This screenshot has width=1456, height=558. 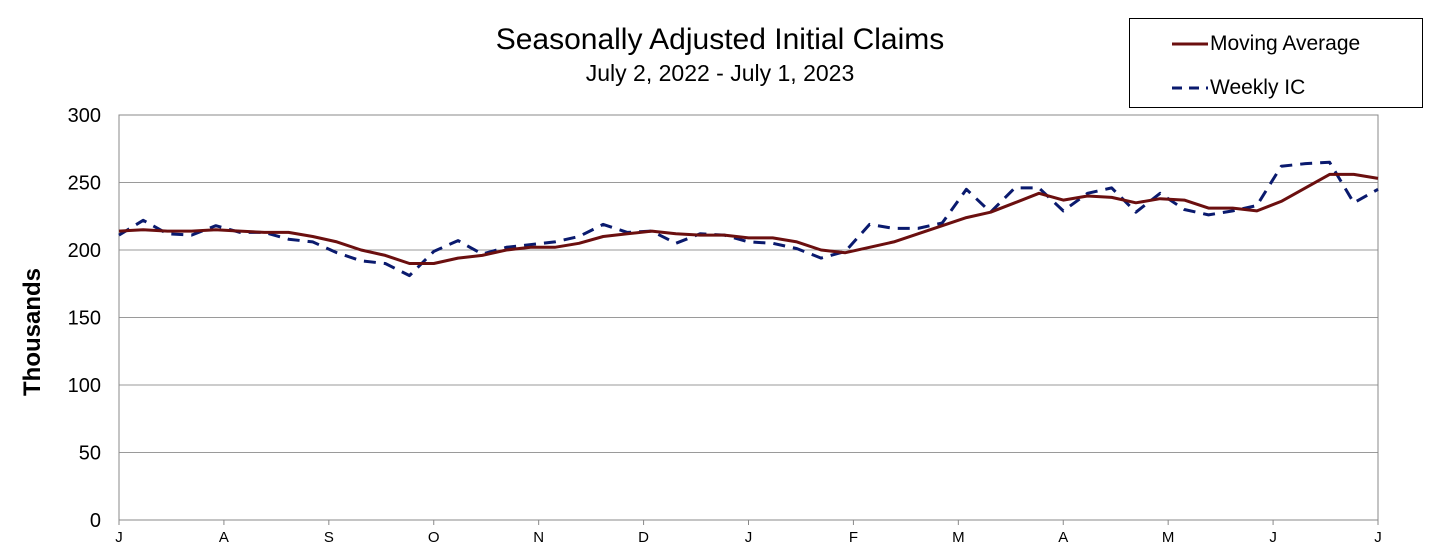 What do you see at coordinates (84, 116) in the screenshot?
I see `y-tick-label: 300` at bounding box center [84, 116].